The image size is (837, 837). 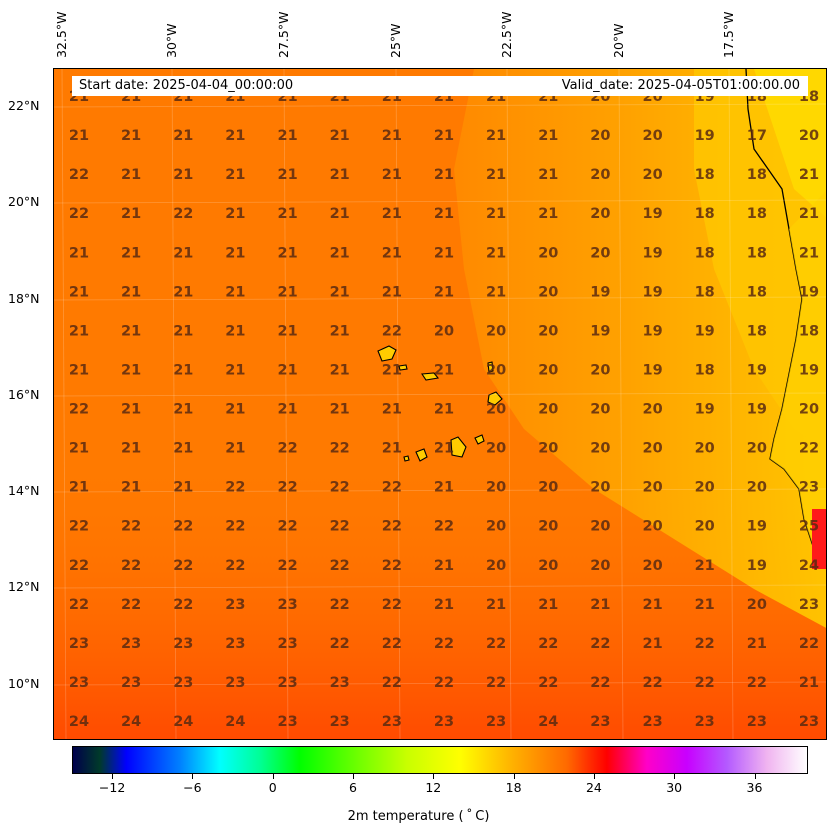 What do you see at coordinates (353, 787) in the screenshot?
I see `colorbar-tick-label: 6` at bounding box center [353, 787].